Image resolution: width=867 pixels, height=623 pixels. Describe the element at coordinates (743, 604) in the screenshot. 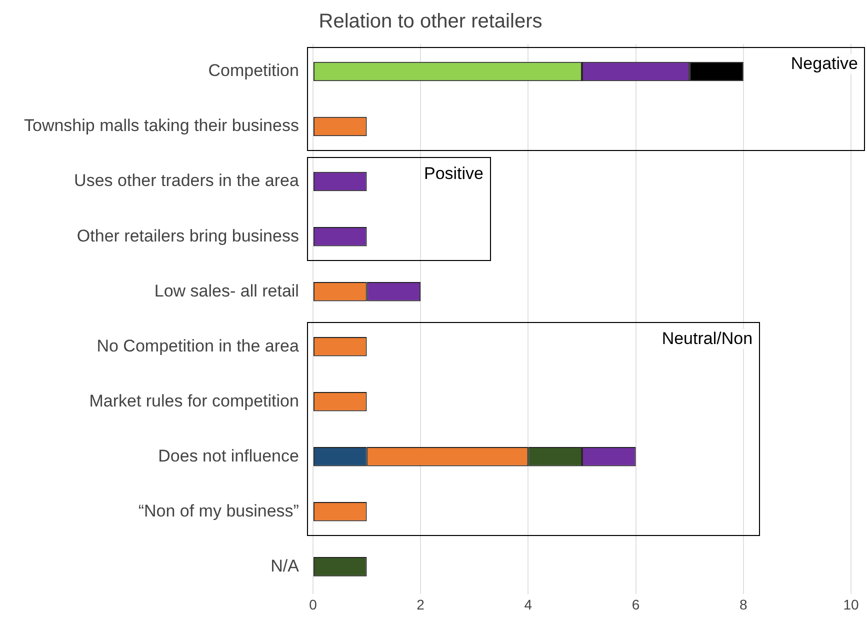

I see `x-tick-label: 8` at that location.